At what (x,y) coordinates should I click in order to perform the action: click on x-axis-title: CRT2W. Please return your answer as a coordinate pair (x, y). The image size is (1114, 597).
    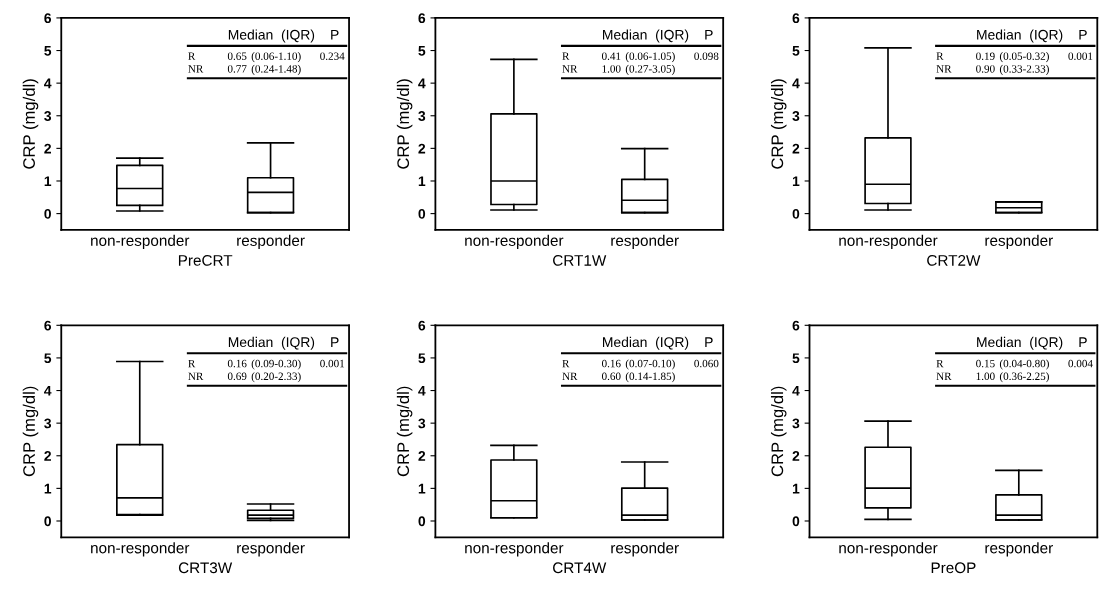
    Looking at the image, I should click on (954, 260).